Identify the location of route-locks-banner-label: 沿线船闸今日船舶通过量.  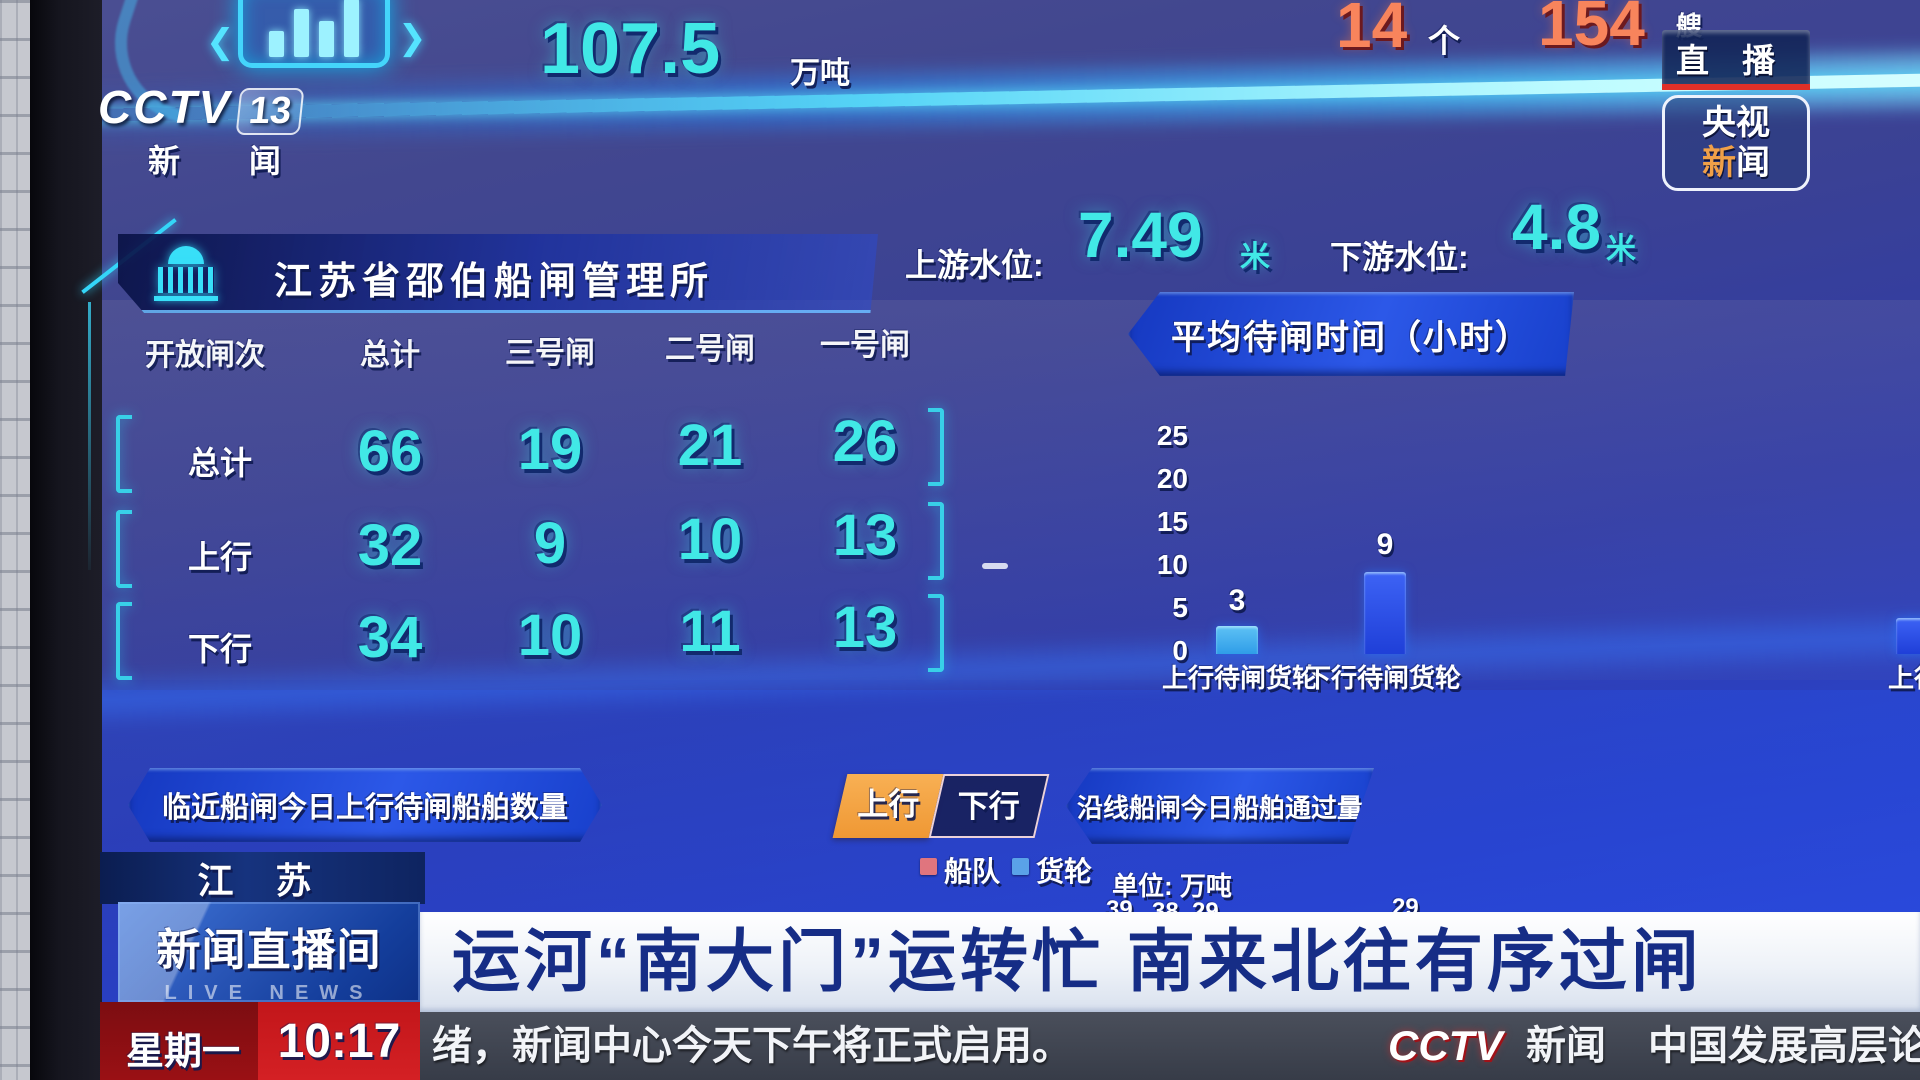
(1219, 807).